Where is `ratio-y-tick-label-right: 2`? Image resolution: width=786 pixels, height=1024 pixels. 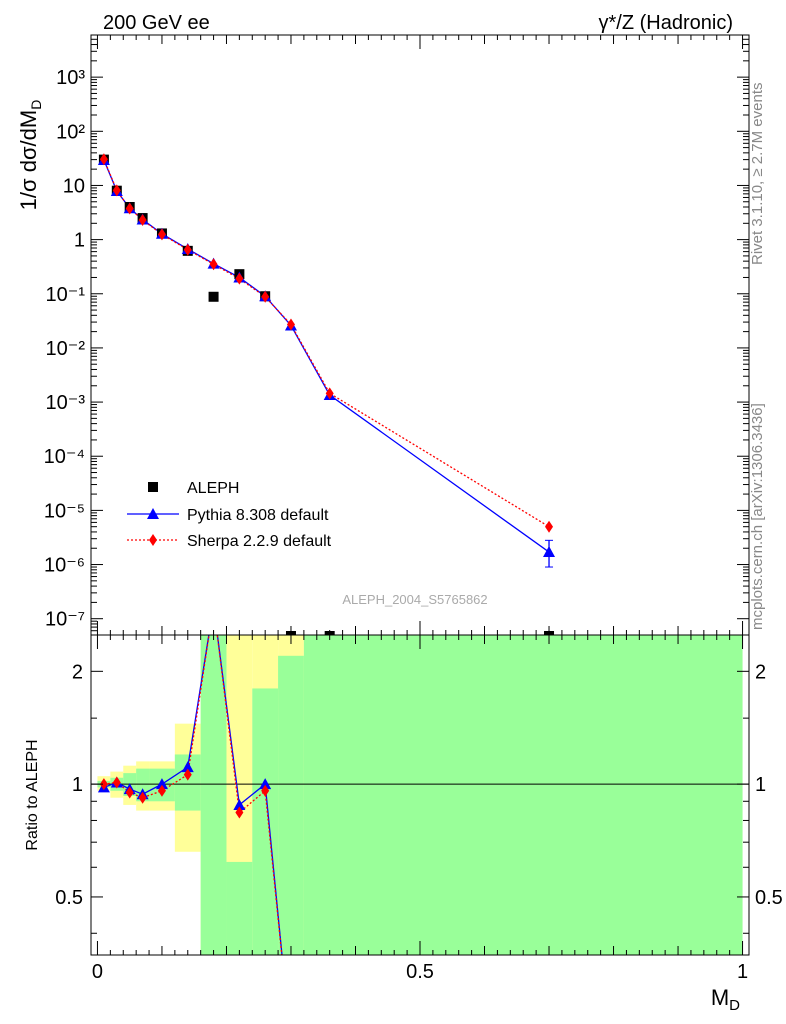
ratio-y-tick-label-right: 2 is located at coordinates (760, 672).